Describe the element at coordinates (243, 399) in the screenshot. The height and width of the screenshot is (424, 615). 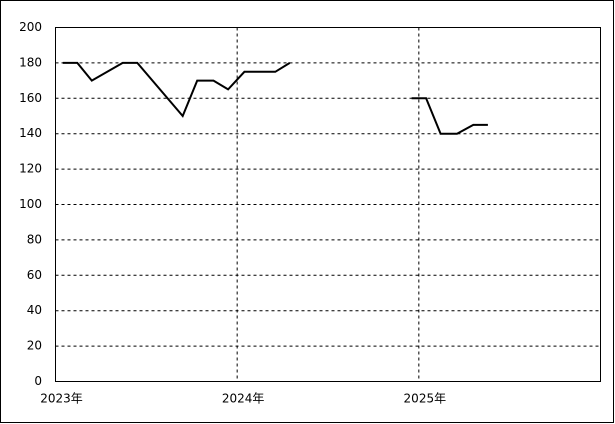
I see `x-tick-label: 2024年` at that location.